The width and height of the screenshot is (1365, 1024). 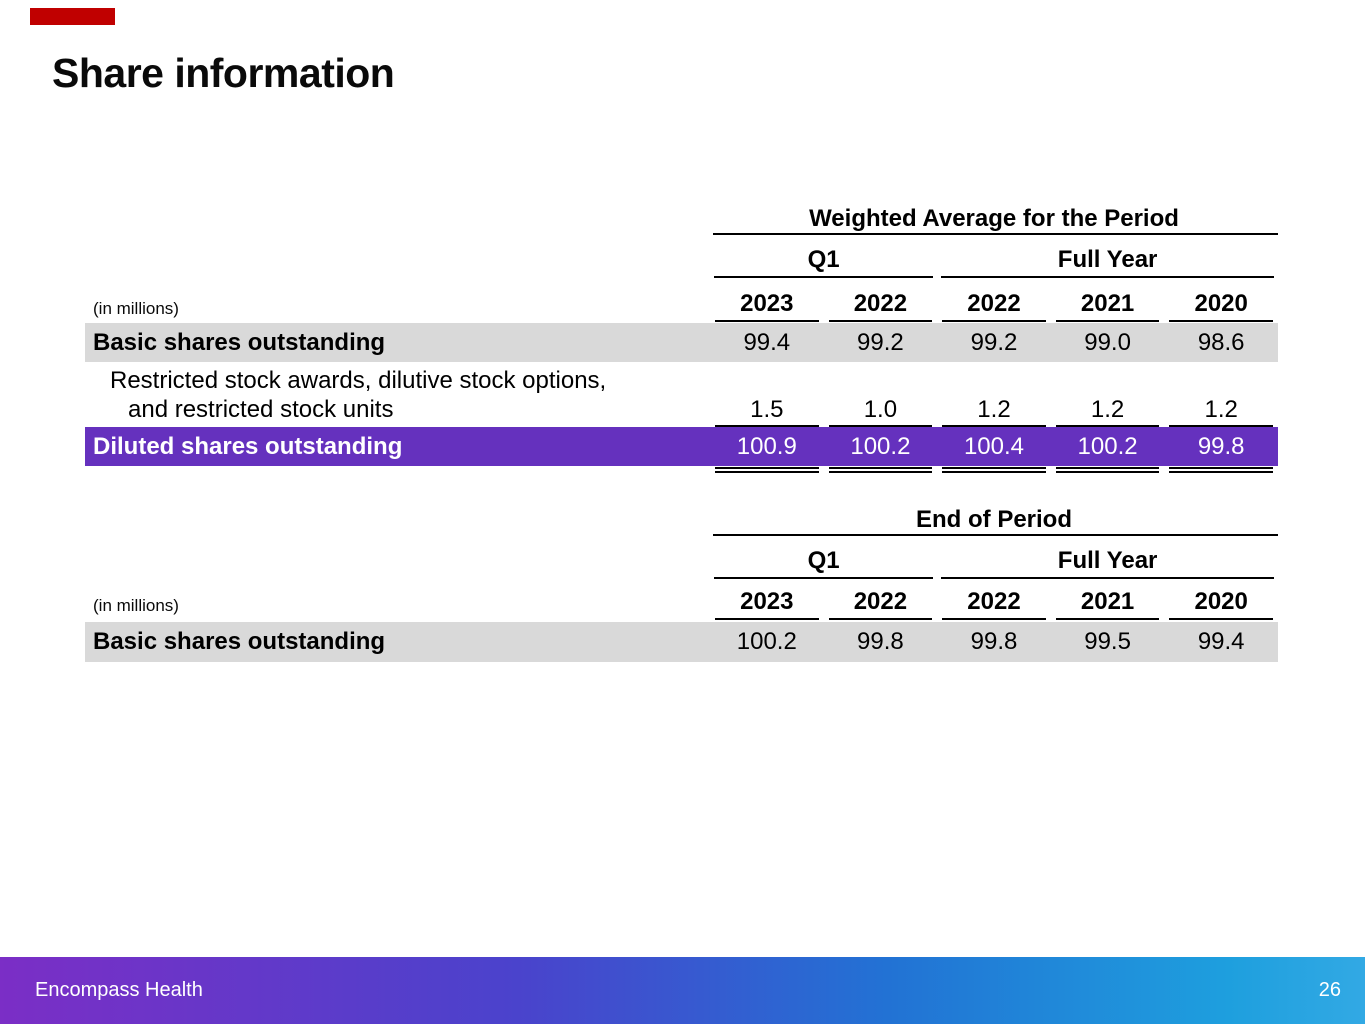 What do you see at coordinates (119, 990) in the screenshot?
I see `footer-brand: Encompass Health` at bounding box center [119, 990].